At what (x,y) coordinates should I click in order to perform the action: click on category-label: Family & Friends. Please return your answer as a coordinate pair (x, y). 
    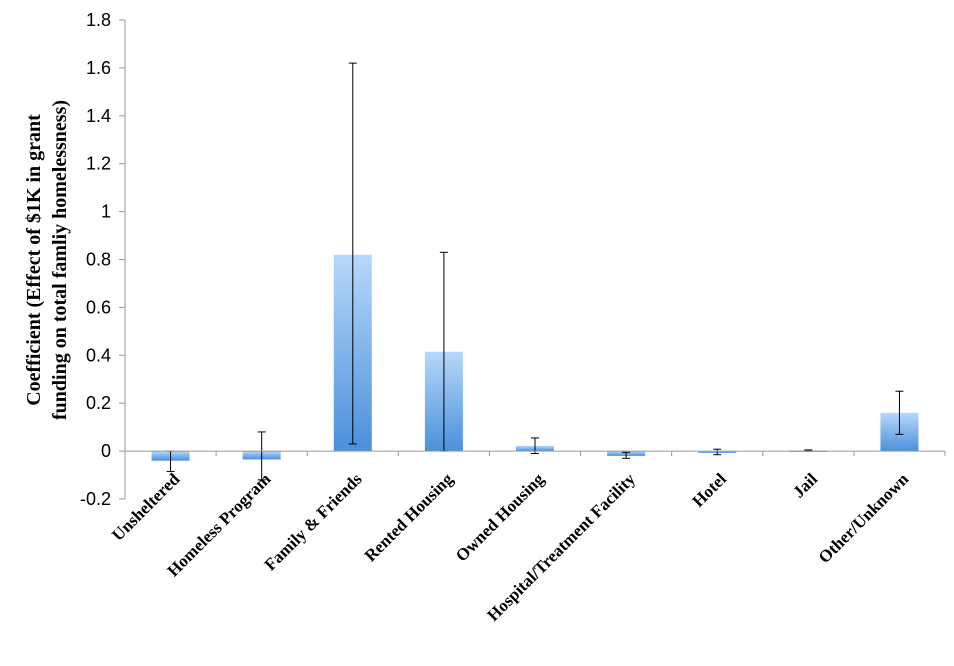
    Looking at the image, I should click on (313, 521).